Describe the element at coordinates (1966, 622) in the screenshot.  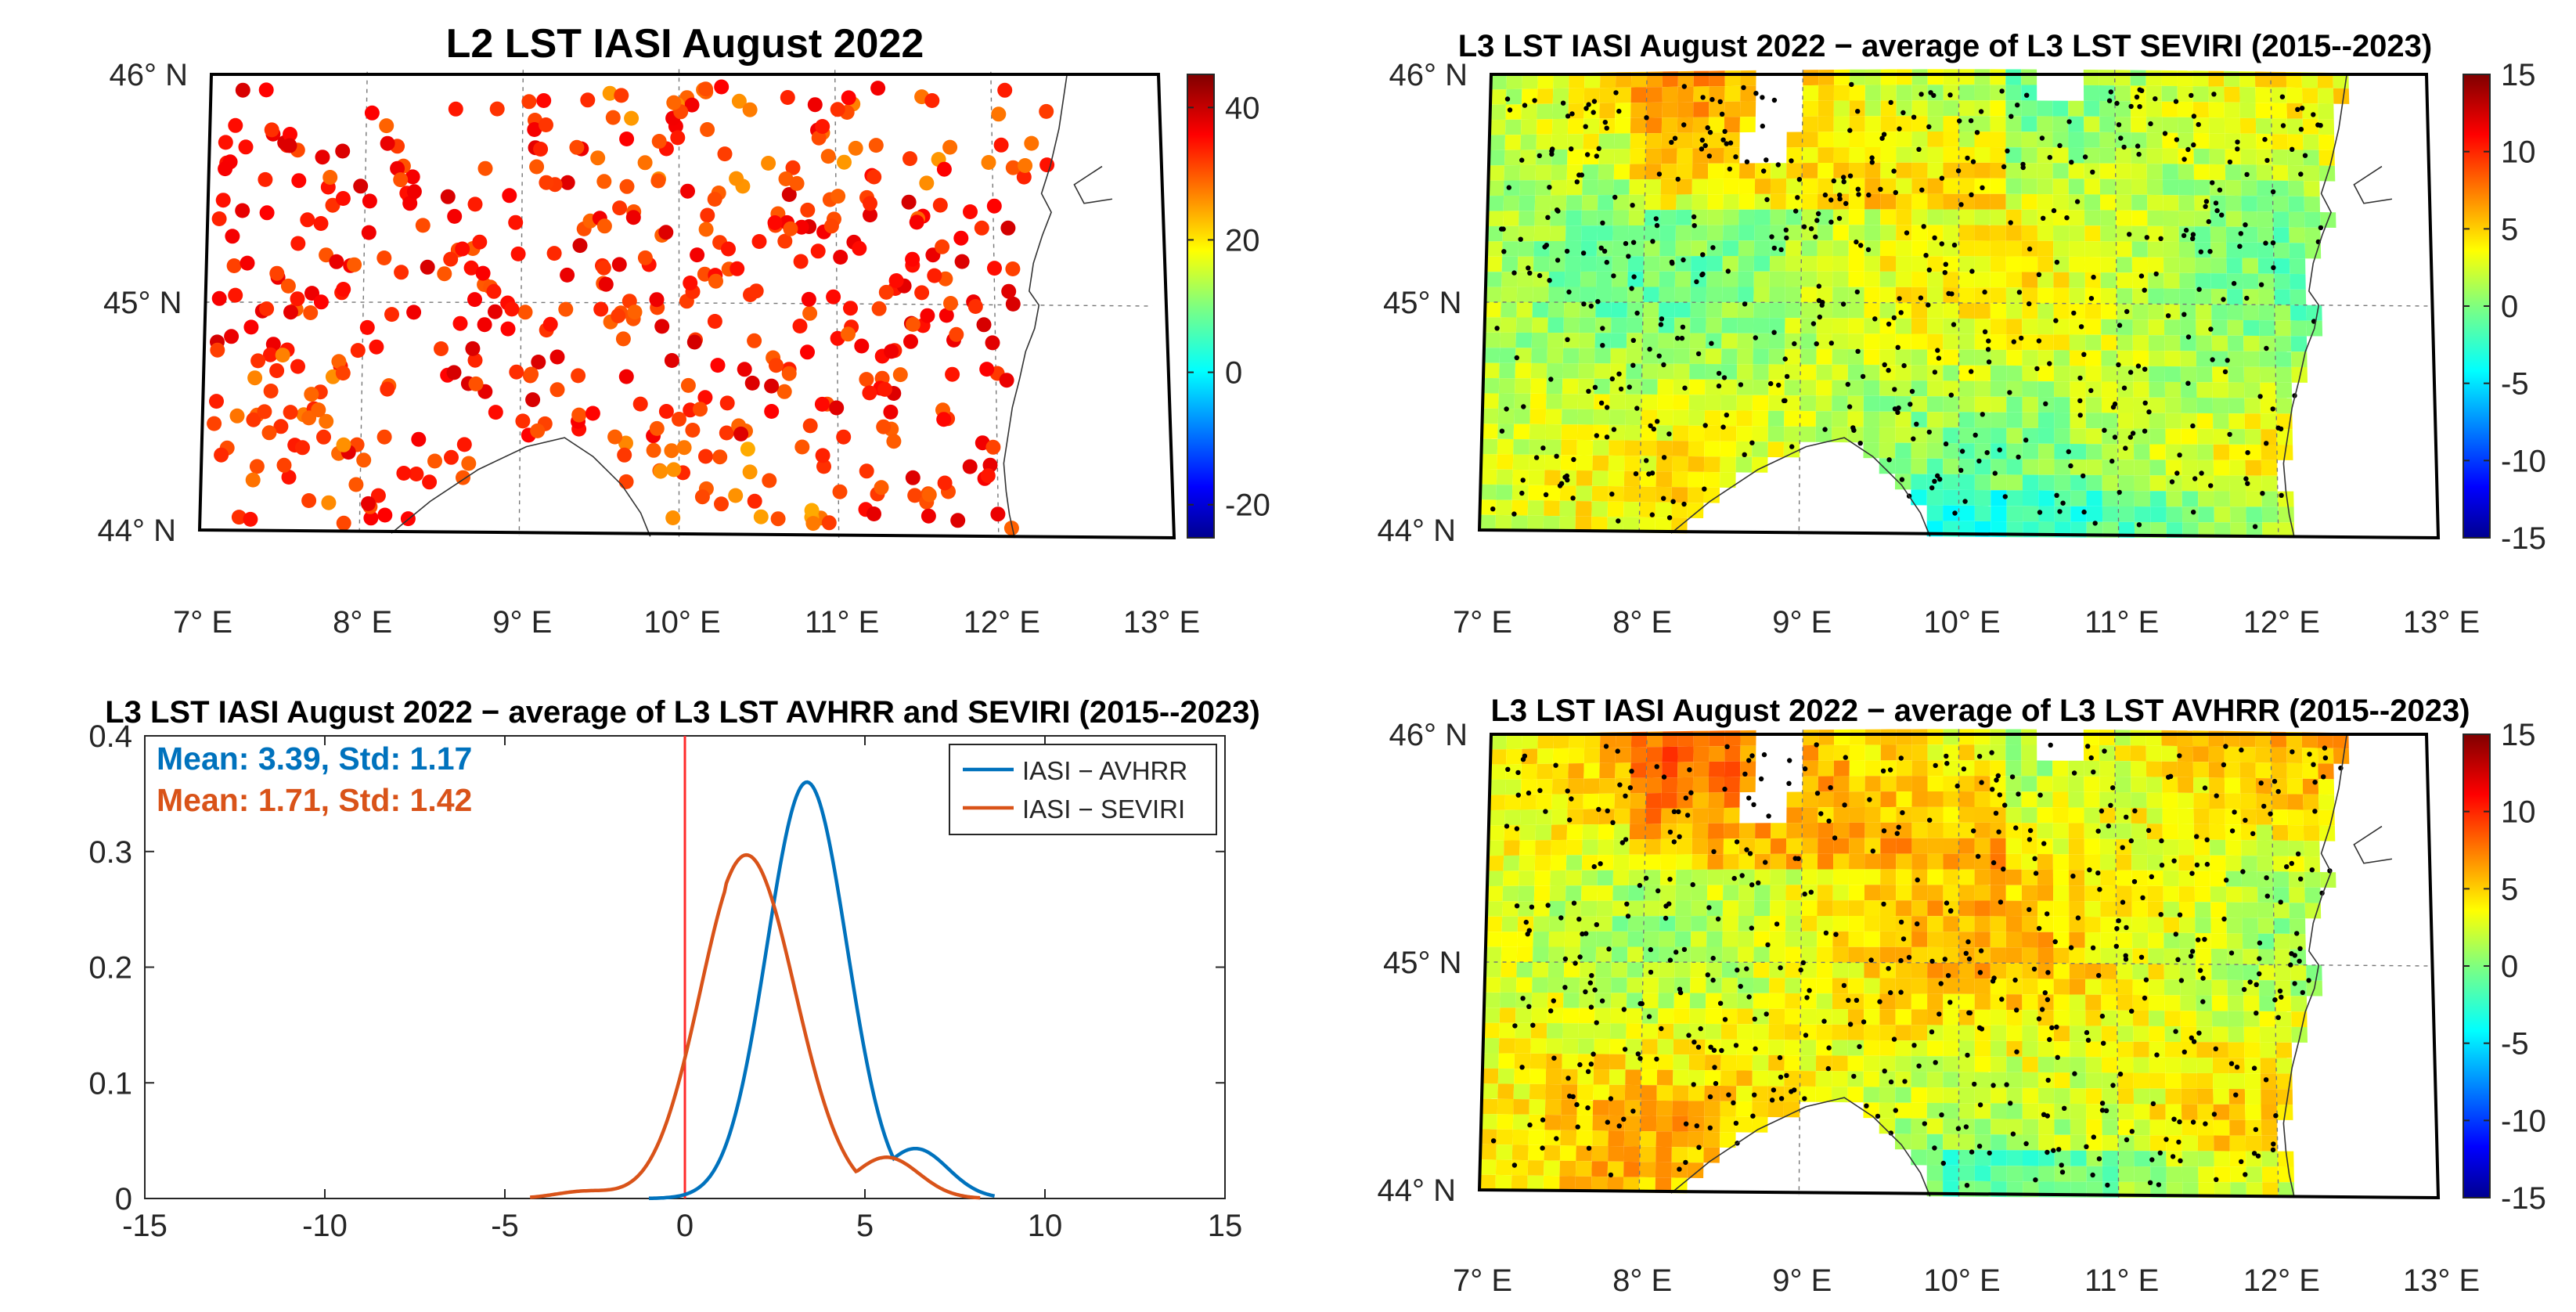
I see `longitude-labels: 7° E 8° E 9° E 10° E 11° E 12° E 13° E` at that location.